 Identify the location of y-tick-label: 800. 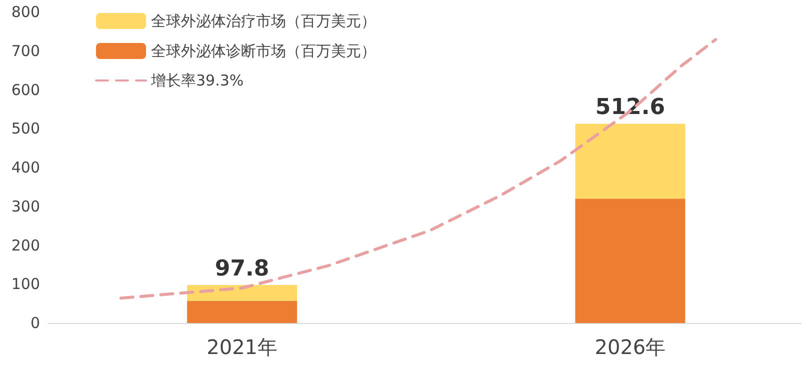
(25, 12).